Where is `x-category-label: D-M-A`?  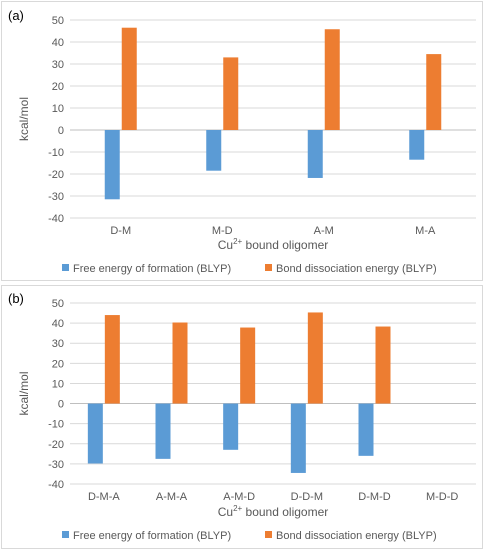
x-category-label: D-M-A is located at coordinates (104, 497).